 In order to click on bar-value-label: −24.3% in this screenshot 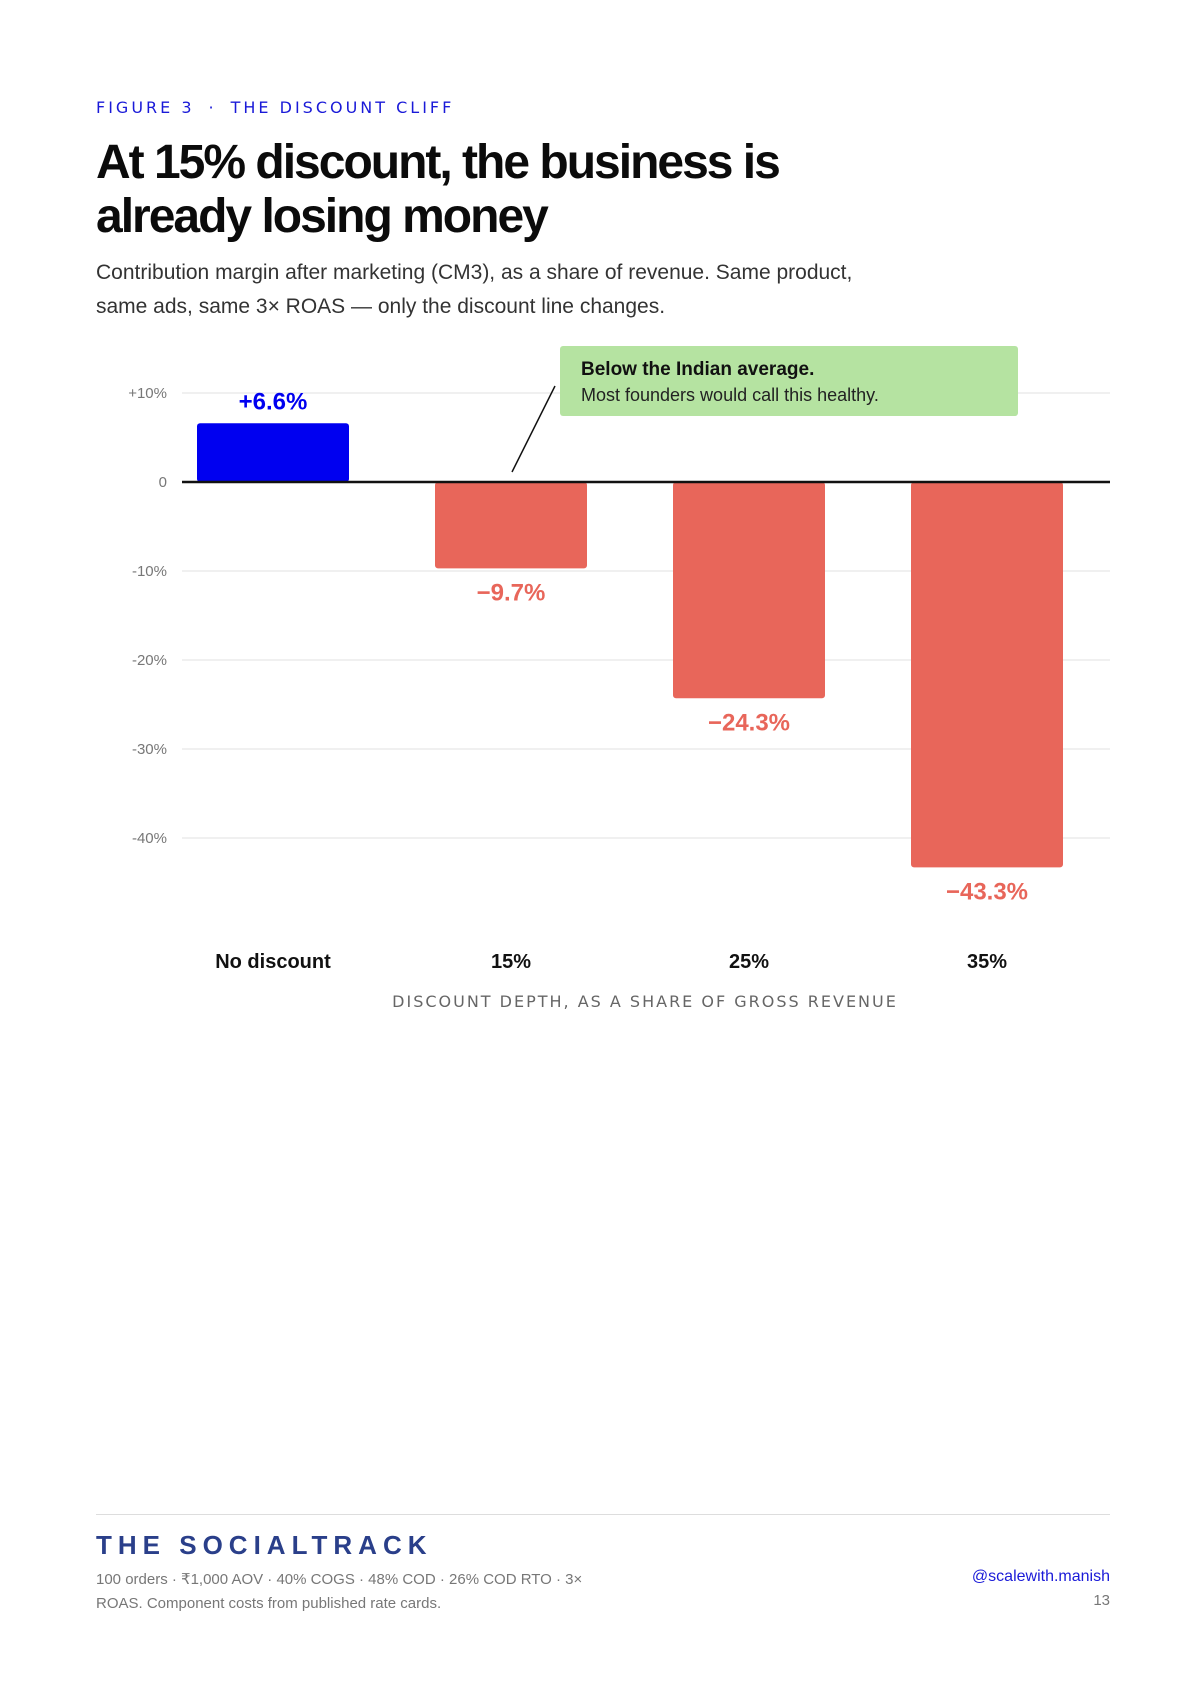, I will do `click(749, 722)`.